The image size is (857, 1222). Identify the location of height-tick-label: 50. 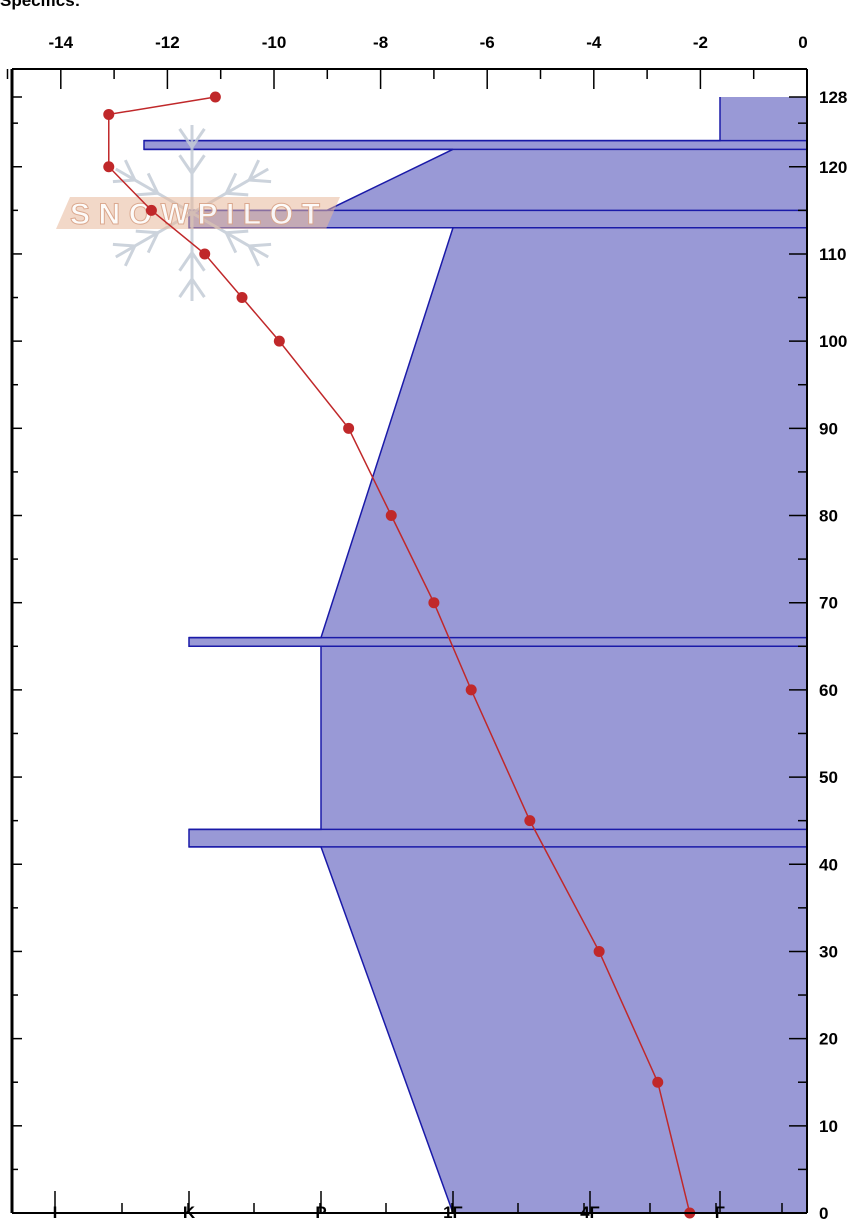
(828, 777).